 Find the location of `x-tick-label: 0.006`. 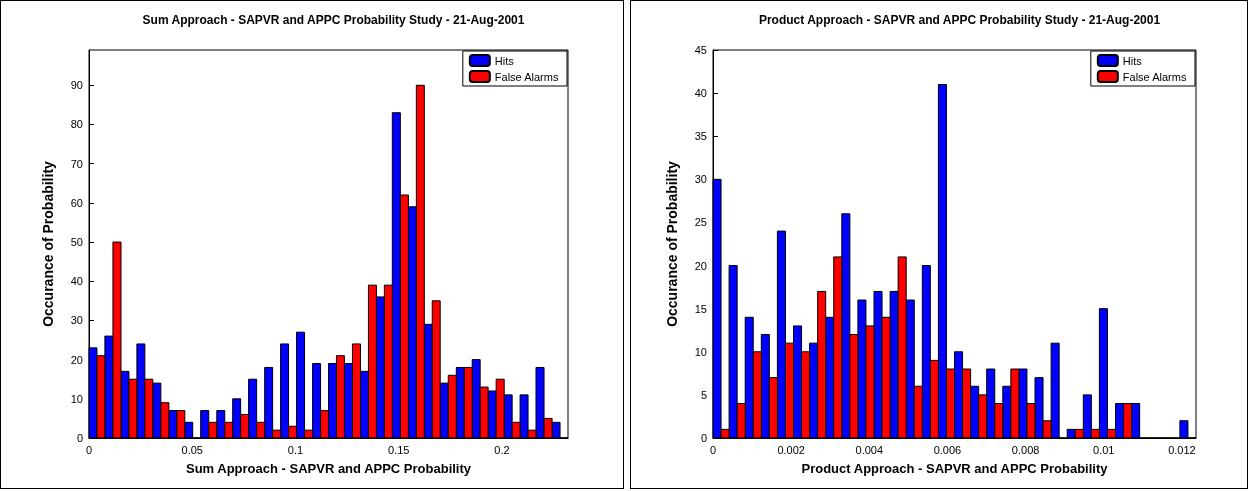

x-tick-label: 0.006 is located at coordinates (947, 449).